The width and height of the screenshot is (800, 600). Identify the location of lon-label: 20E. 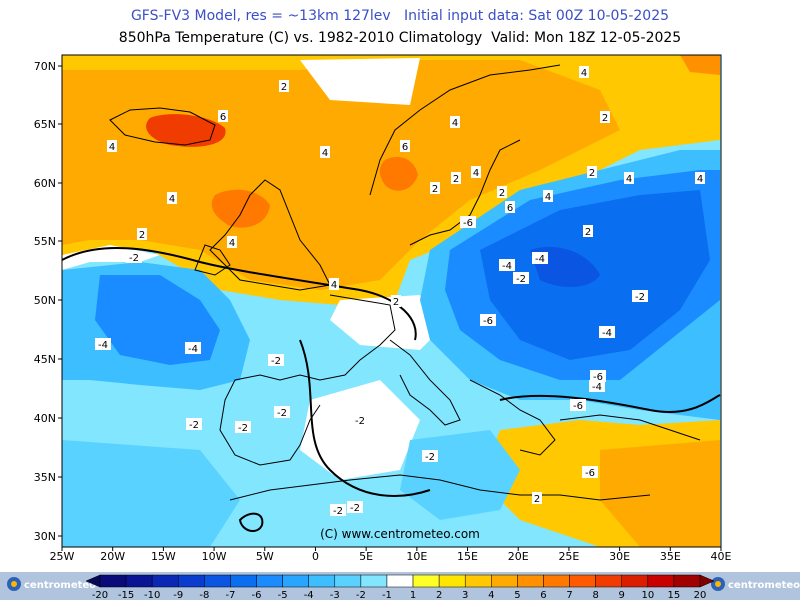
(518, 556).